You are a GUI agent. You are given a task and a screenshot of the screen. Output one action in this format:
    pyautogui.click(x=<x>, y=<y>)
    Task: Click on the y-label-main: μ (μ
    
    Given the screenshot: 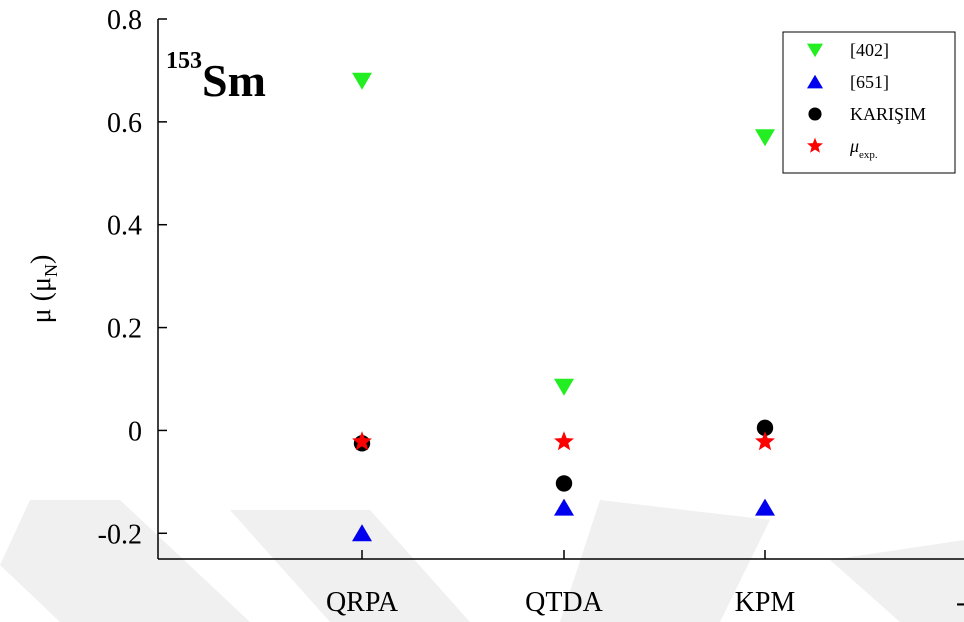 What is the action you would take?
    pyautogui.click(x=41, y=300)
    